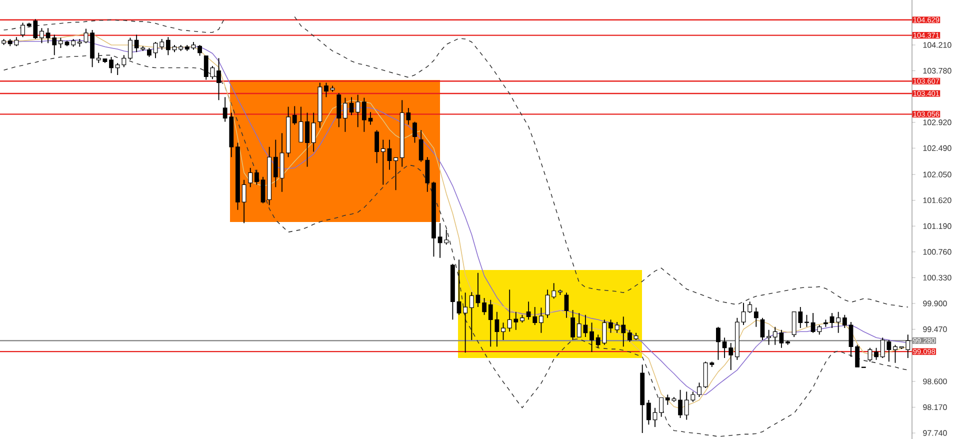  Describe the element at coordinates (937, 71) in the screenshot. I see `y-tick-label: 103.780` at that location.